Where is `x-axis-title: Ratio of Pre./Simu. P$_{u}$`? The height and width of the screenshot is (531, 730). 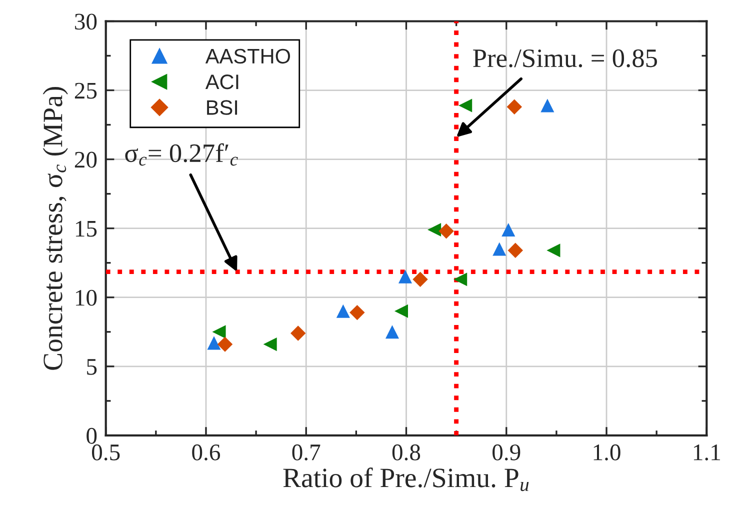
x-axis-title: Ratio of Pre./Simu. P$_{u}$ is located at coordinates (406, 479).